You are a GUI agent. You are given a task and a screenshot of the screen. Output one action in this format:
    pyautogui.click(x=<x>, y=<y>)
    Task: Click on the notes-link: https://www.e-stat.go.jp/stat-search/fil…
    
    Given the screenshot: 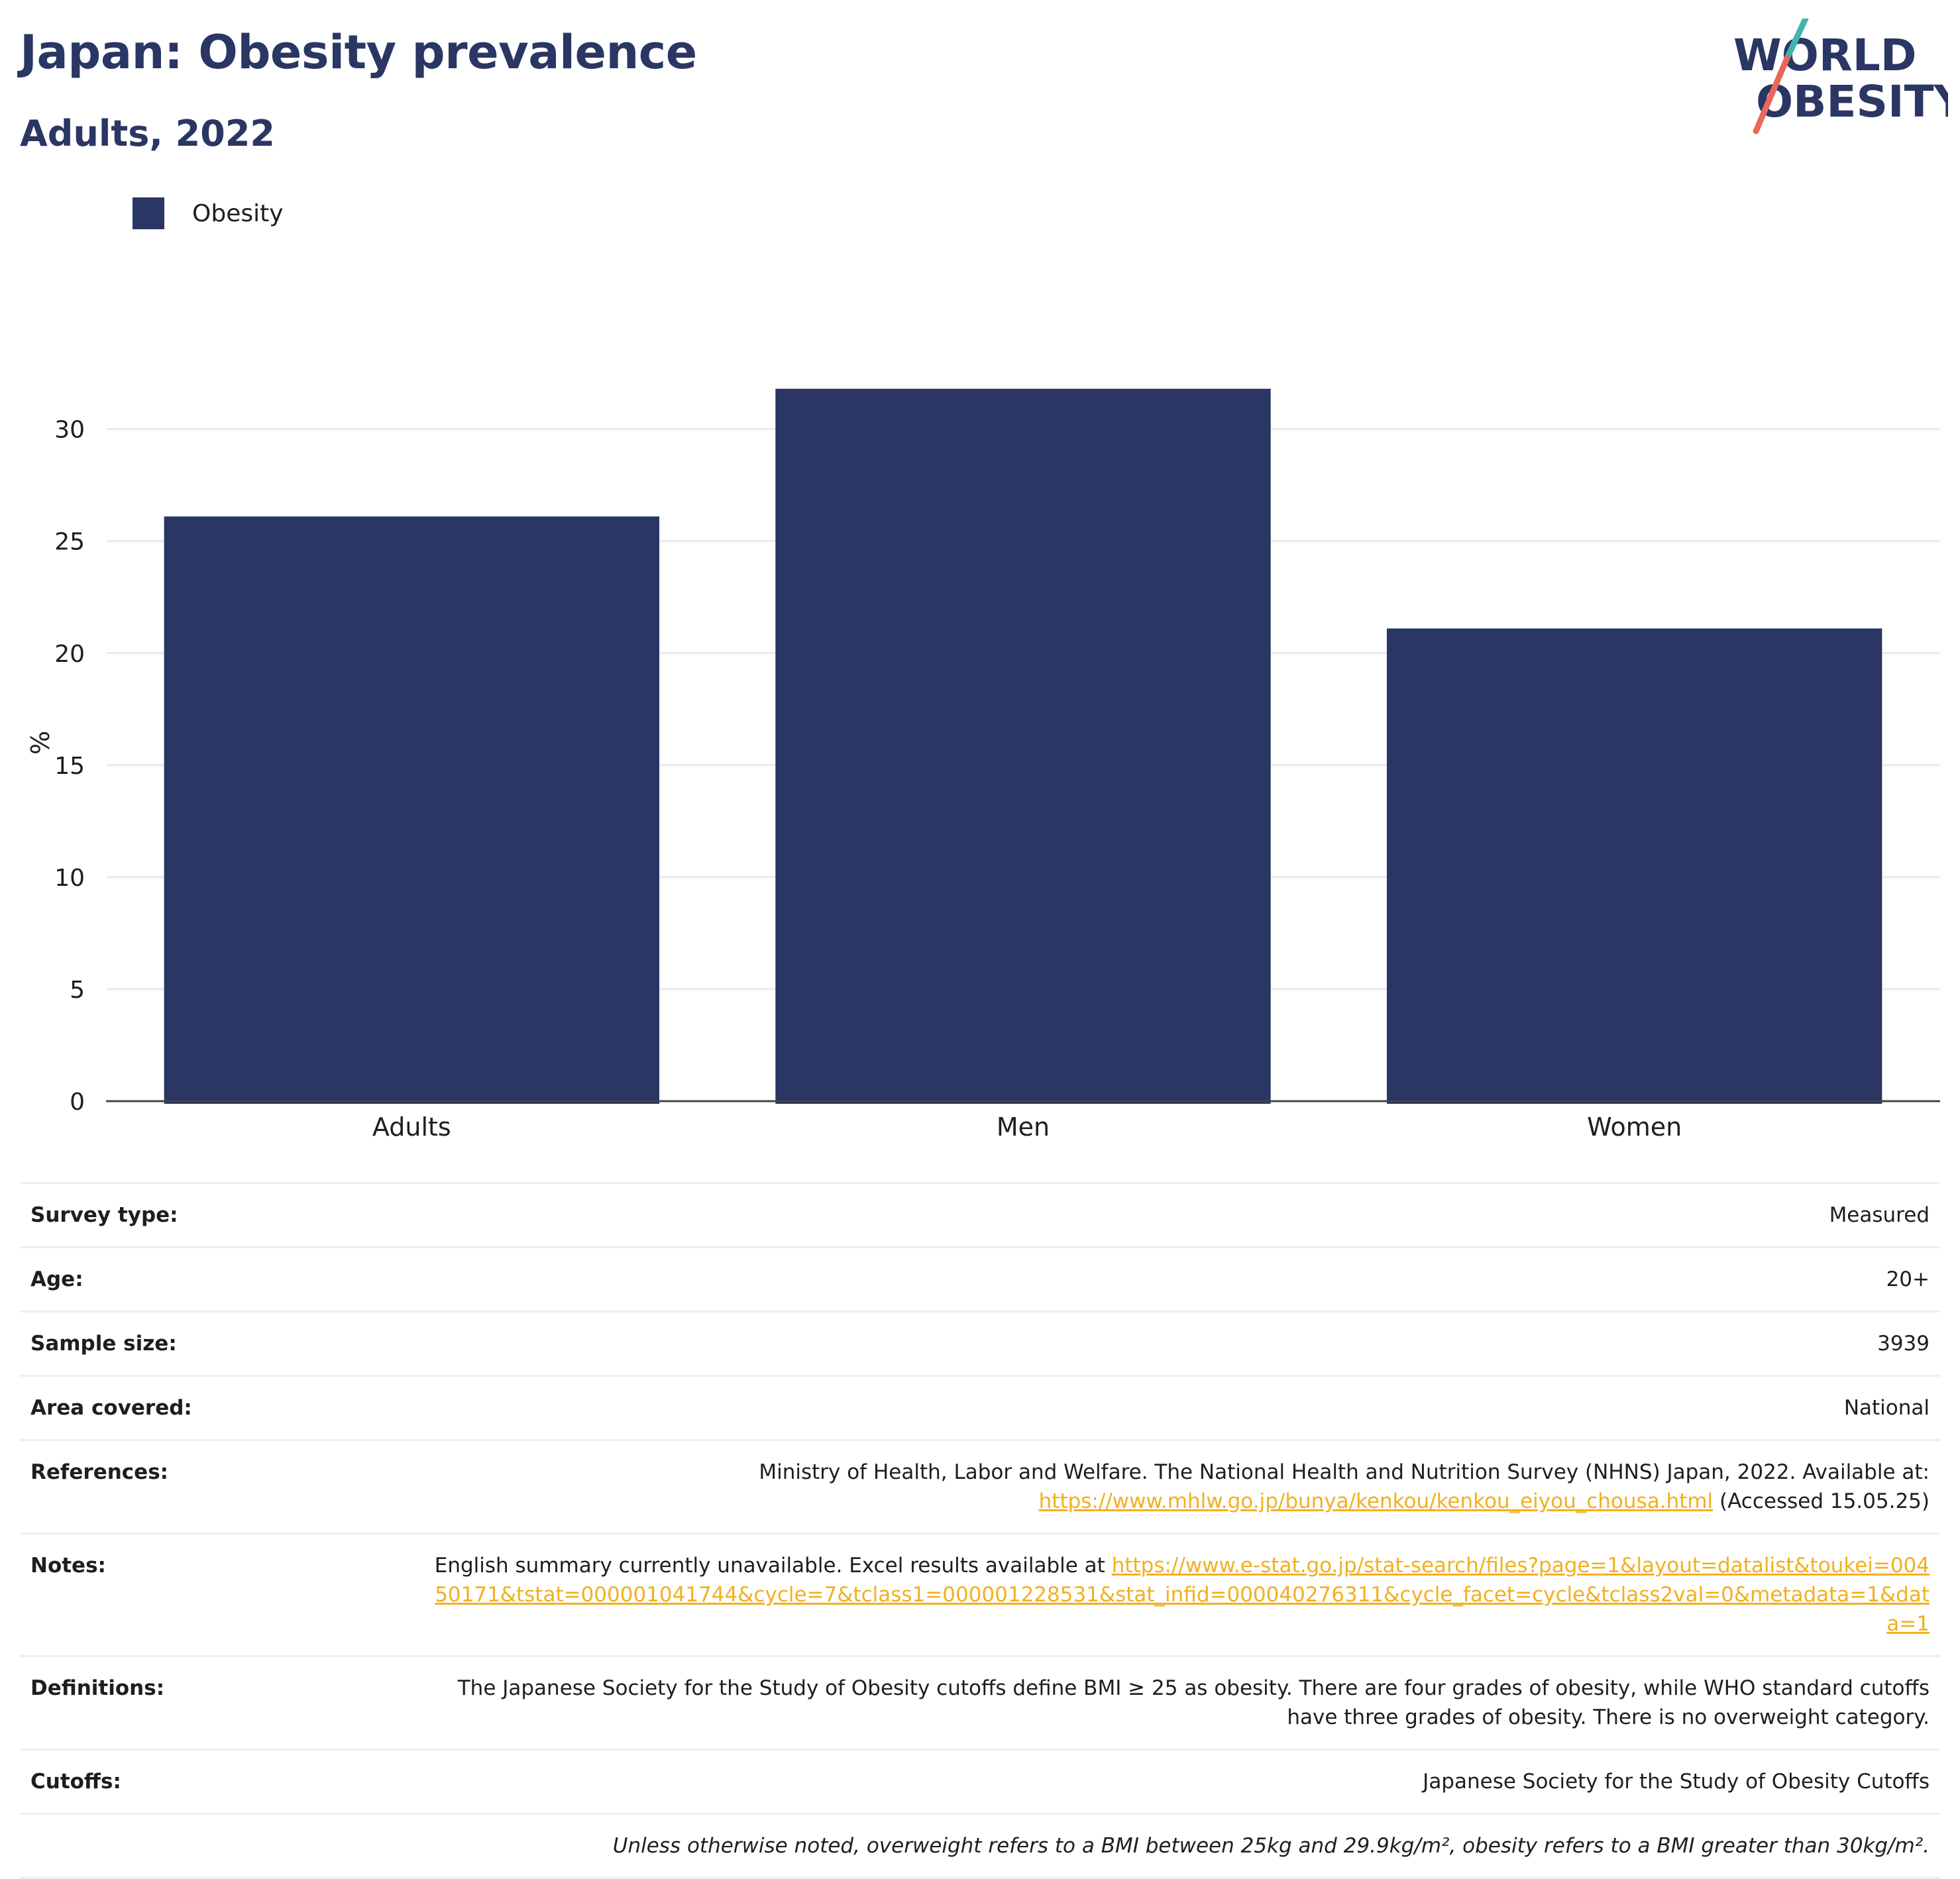 What is the action you would take?
    pyautogui.click(x=1183, y=1595)
    